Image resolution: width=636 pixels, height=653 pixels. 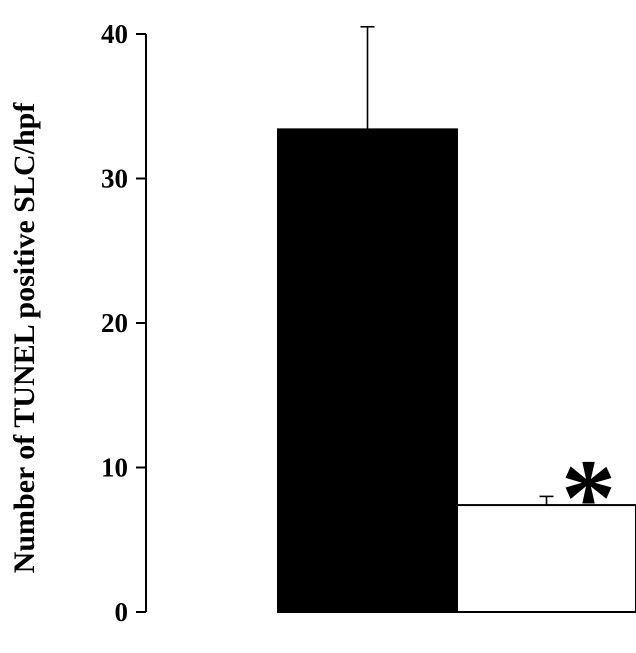 I want to click on y-axis-label: Number of TUNEL positive SLC/hpf, so click(x=24, y=338).